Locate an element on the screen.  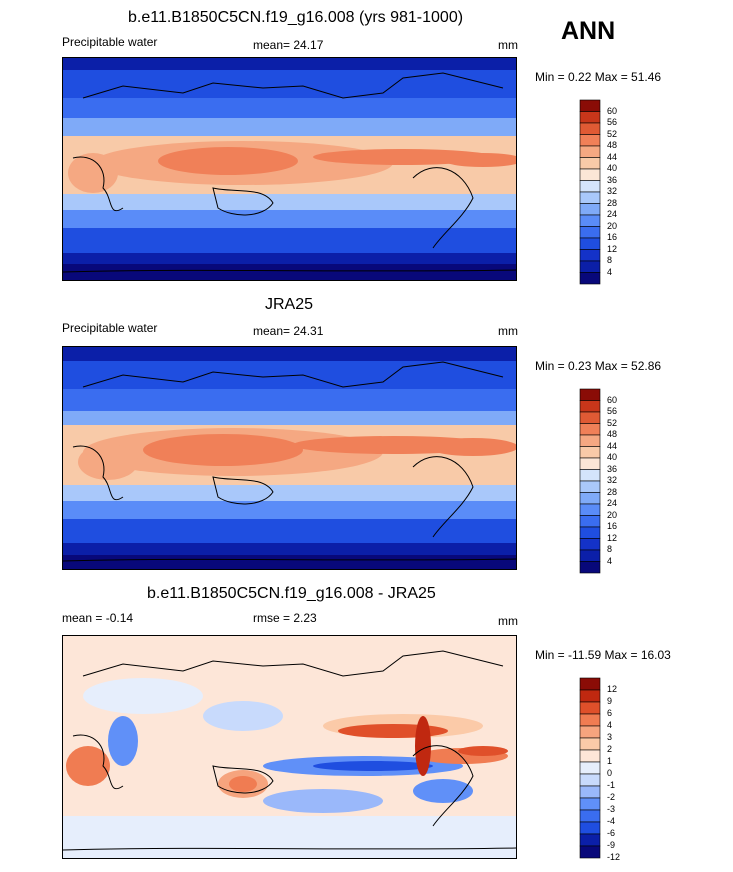
panel2-colorbar is located at coordinates (590, 481).